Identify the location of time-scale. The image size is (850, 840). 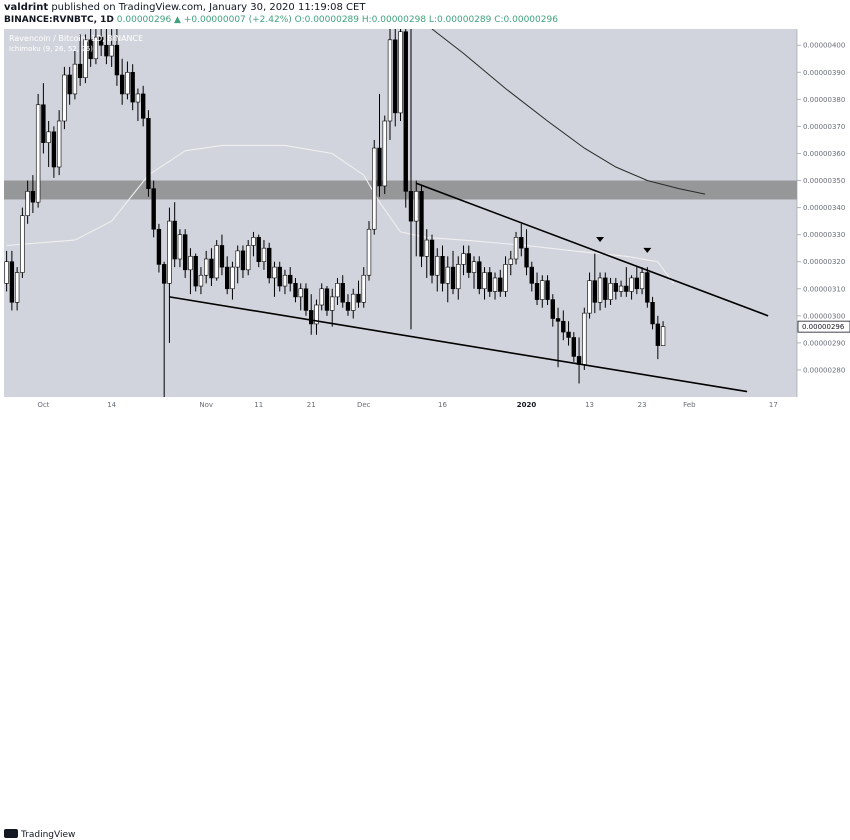
(400, 405).